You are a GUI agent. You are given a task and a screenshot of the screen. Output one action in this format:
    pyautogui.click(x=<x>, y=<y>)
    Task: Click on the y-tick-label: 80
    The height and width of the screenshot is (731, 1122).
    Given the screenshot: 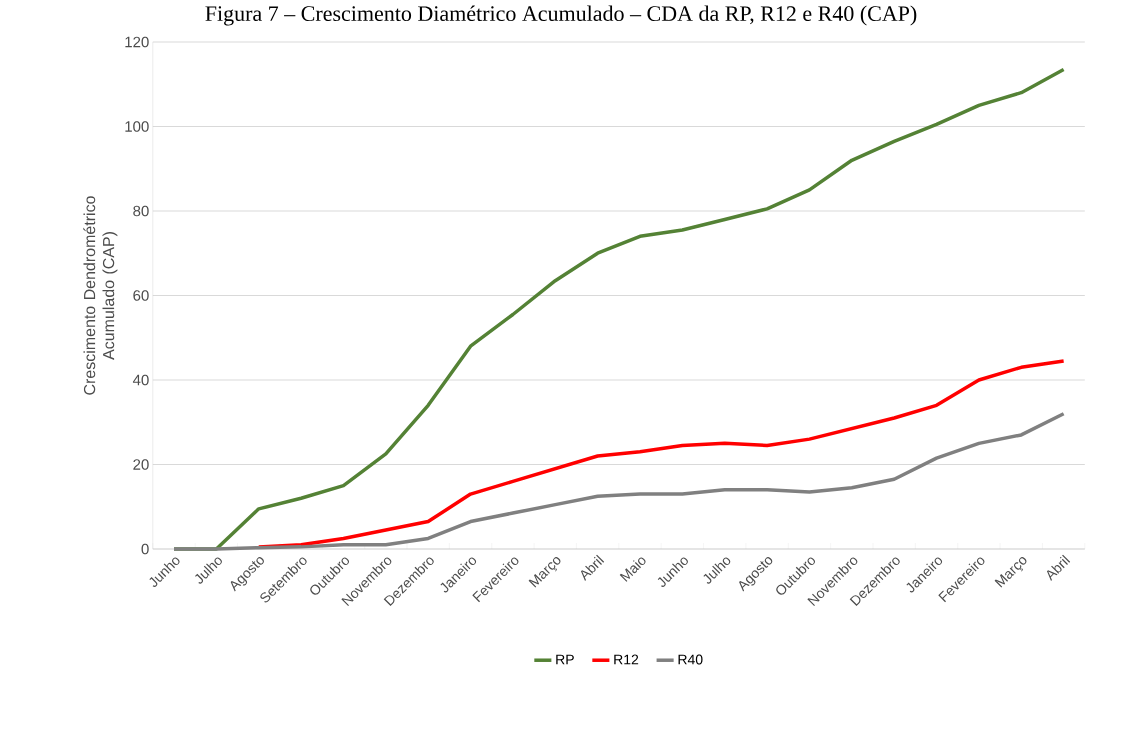 What is the action you would take?
    pyautogui.click(x=141, y=211)
    